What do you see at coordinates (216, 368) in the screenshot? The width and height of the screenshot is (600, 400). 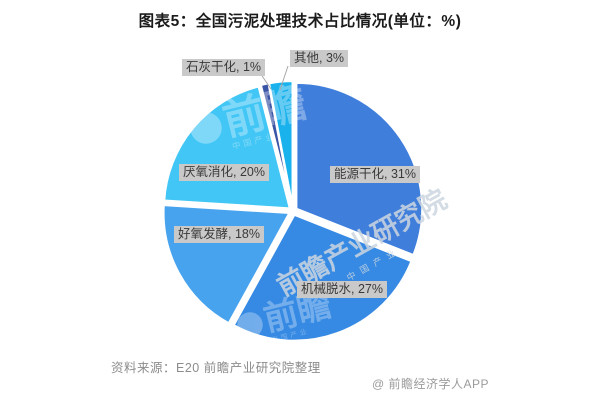 I see `source-note: 资料来源：E20 前瞻产业研究院整理` at bounding box center [216, 368].